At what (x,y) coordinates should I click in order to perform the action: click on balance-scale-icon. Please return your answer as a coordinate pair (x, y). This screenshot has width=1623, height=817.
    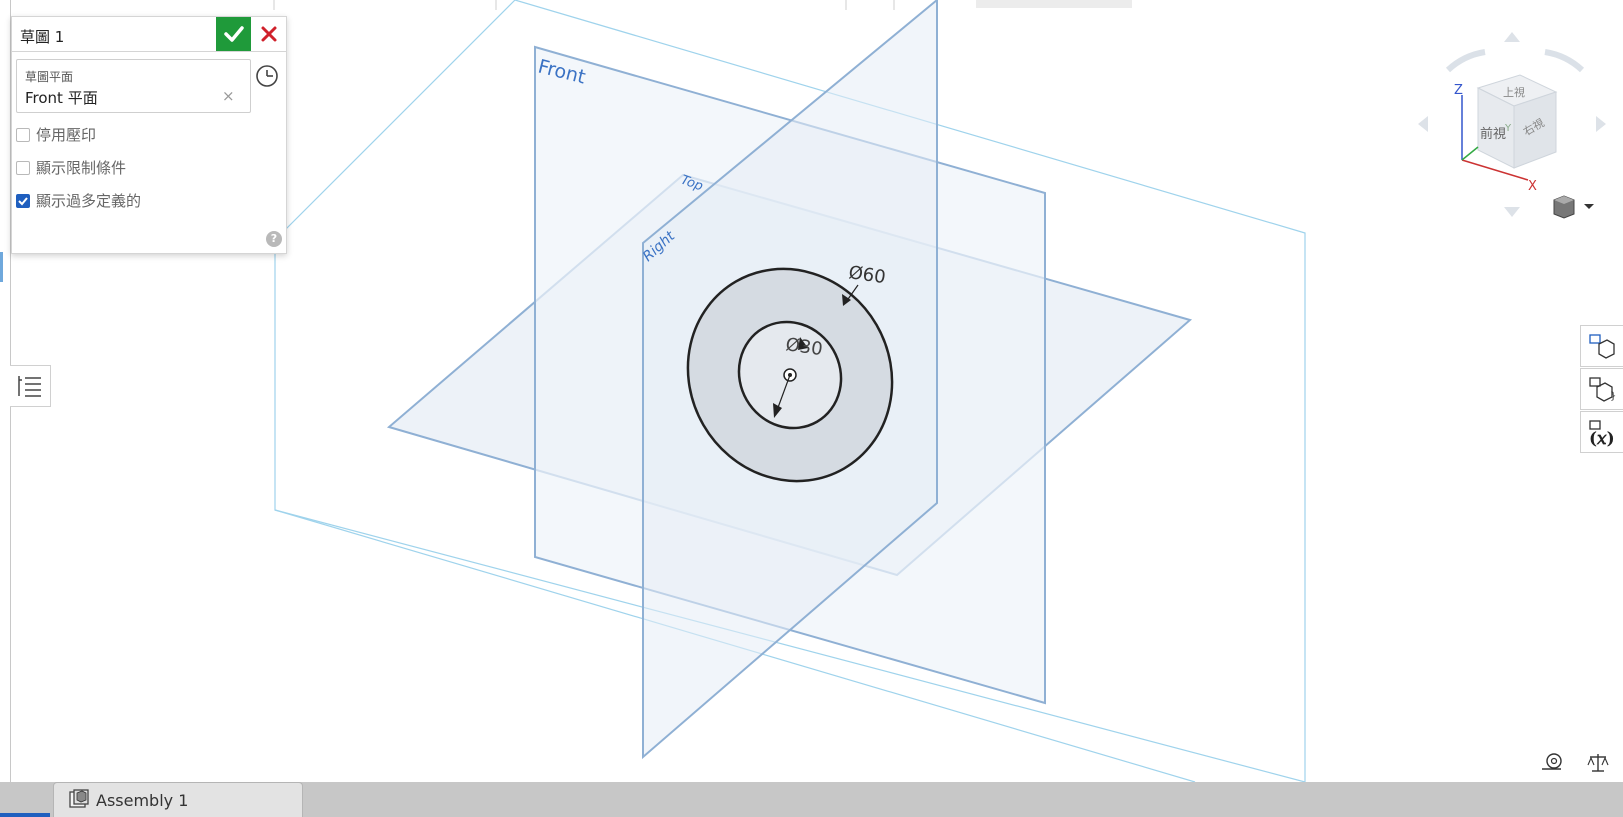
    Looking at the image, I should click on (1598, 763).